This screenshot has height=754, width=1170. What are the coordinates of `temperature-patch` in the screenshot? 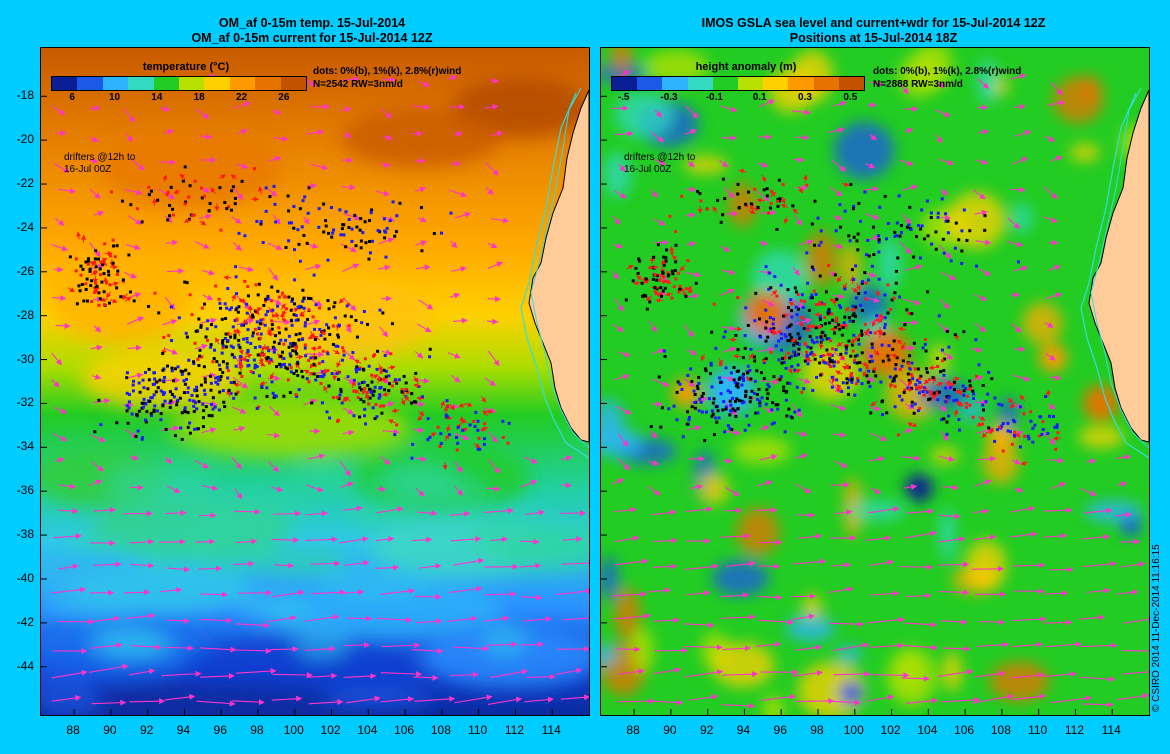 It's located at (421, 138).